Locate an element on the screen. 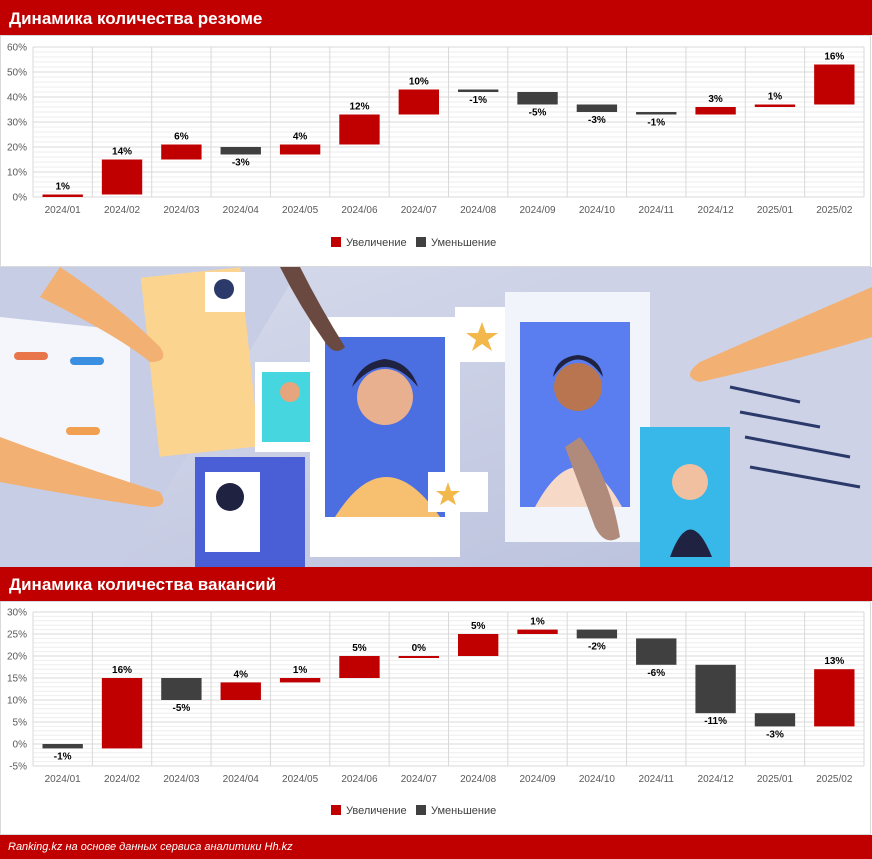  legend-increase-swatch is located at coordinates (336, 242).